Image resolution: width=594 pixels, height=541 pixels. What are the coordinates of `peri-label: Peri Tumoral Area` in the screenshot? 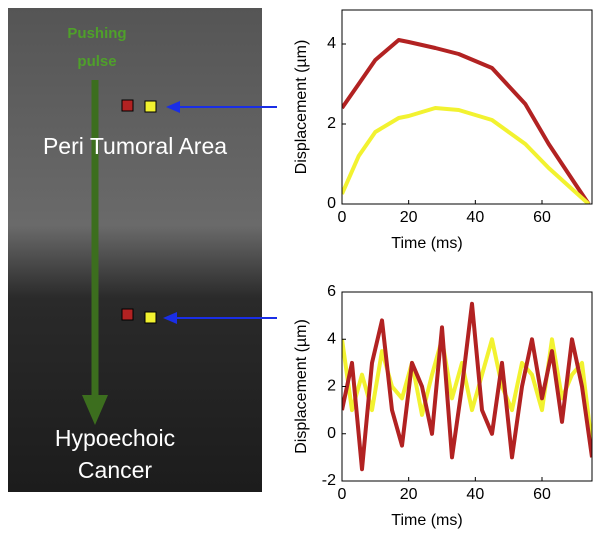 It's located at (135, 146).